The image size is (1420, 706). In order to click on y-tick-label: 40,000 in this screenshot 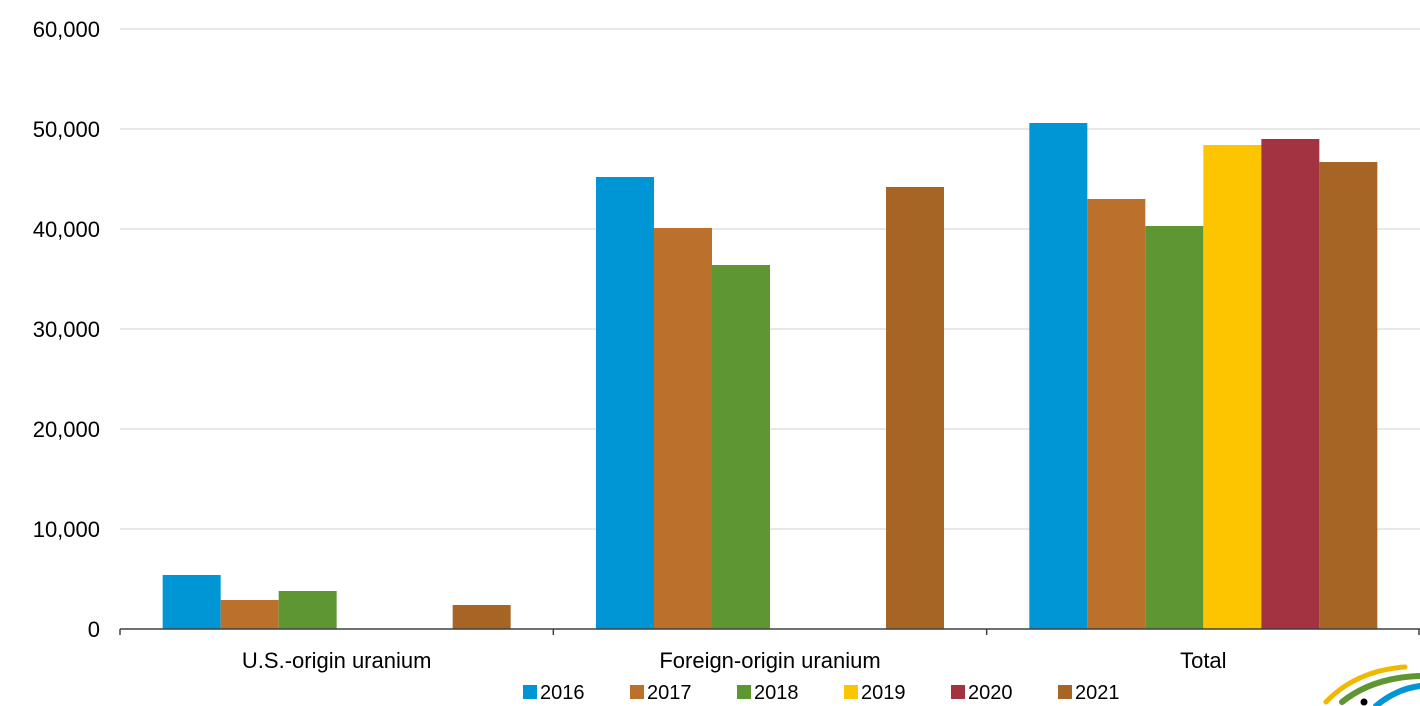, I will do `click(66, 229)`.